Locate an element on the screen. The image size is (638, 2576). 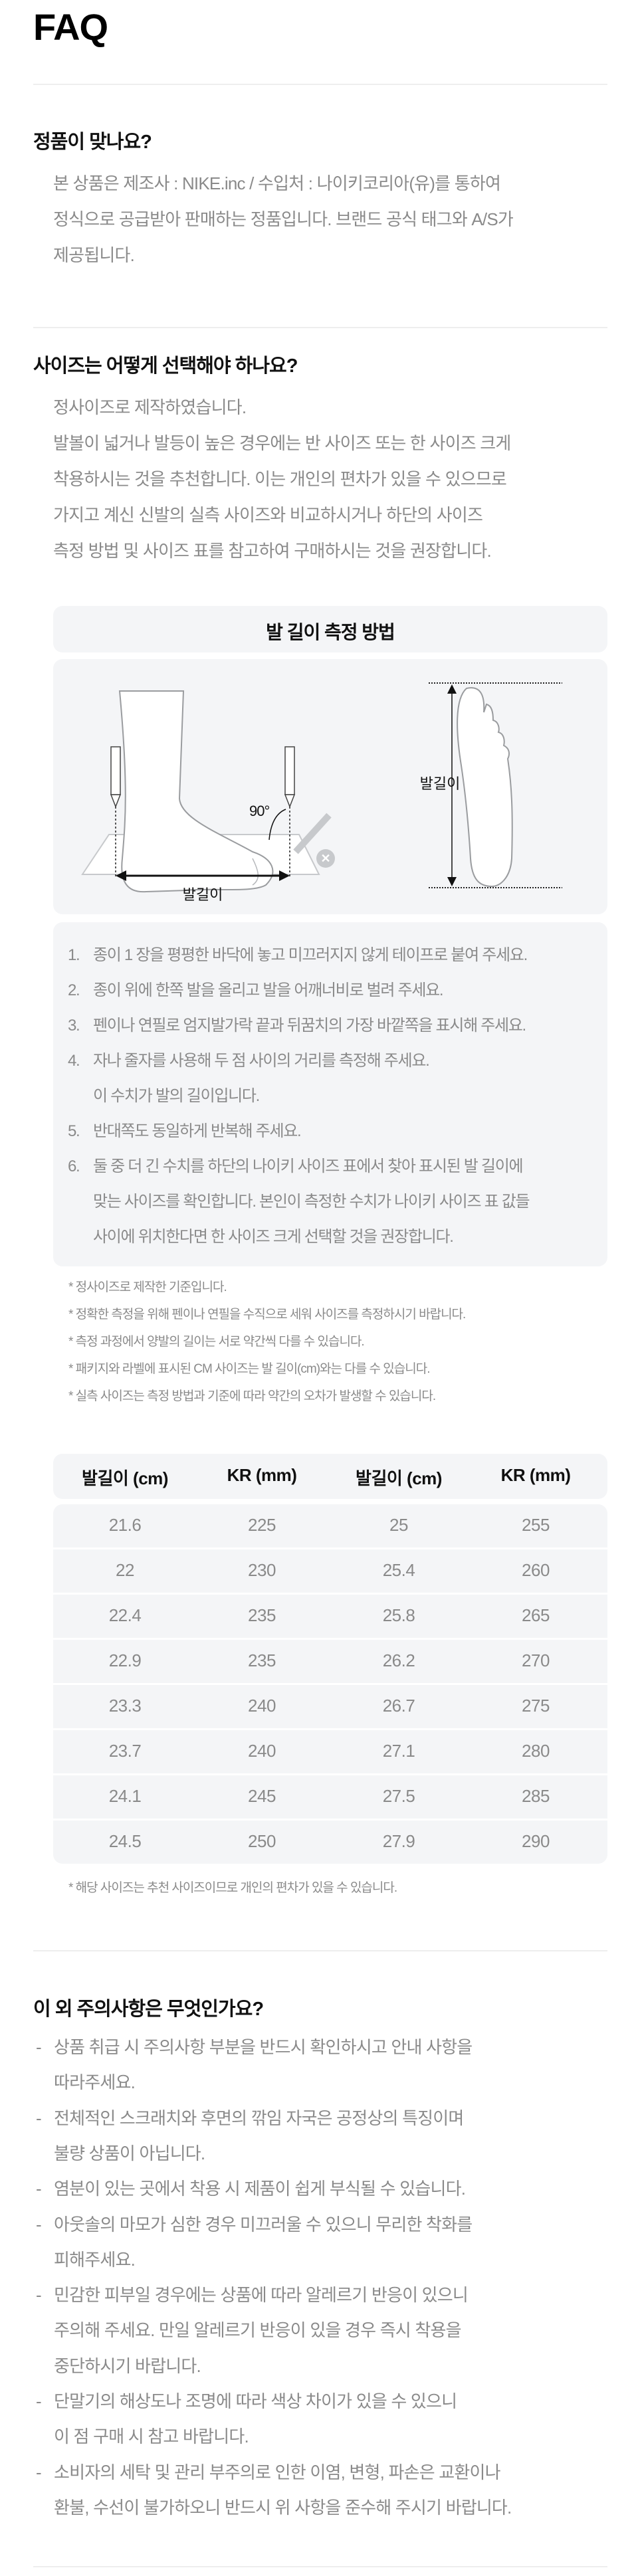
side-length-label: 발길이 is located at coordinates (203, 894).